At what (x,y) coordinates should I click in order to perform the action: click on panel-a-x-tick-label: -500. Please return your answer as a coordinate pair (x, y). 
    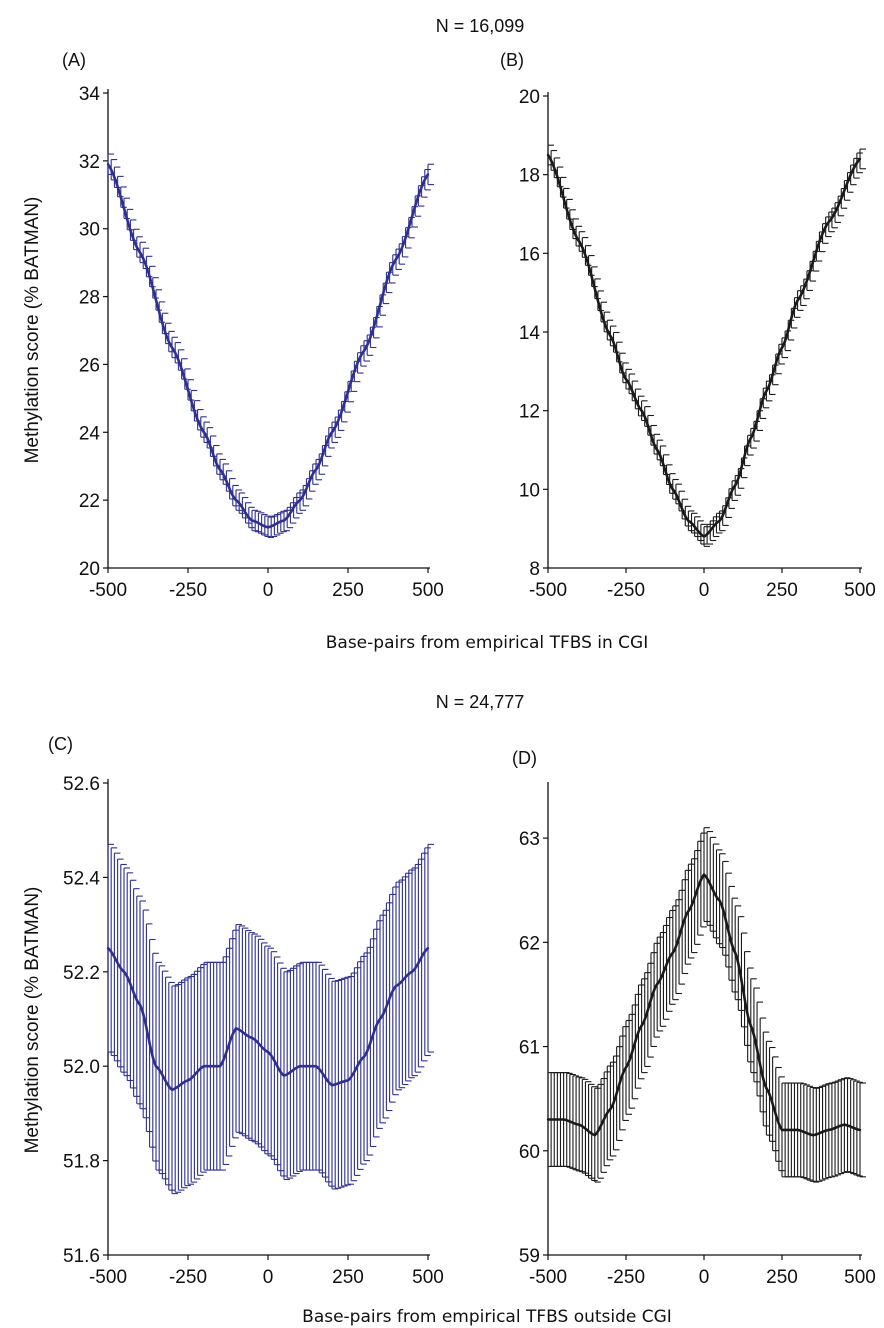
    Looking at the image, I should click on (108, 590).